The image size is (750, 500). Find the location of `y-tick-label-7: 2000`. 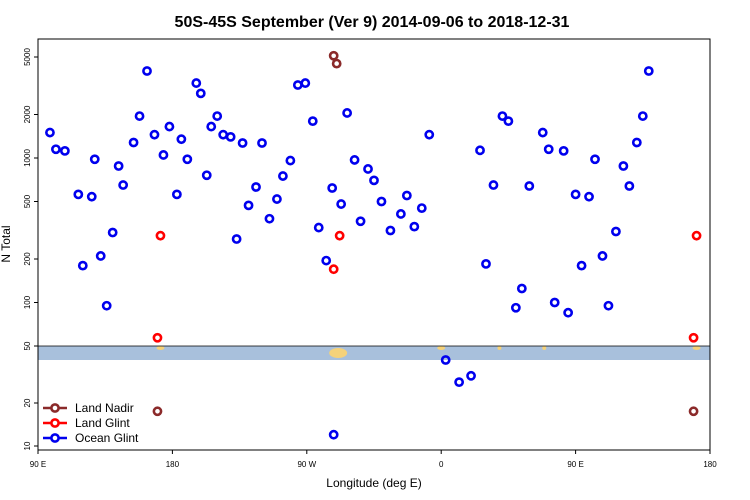

y-tick-label-7: 2000 is located at coordinates (27, 114).